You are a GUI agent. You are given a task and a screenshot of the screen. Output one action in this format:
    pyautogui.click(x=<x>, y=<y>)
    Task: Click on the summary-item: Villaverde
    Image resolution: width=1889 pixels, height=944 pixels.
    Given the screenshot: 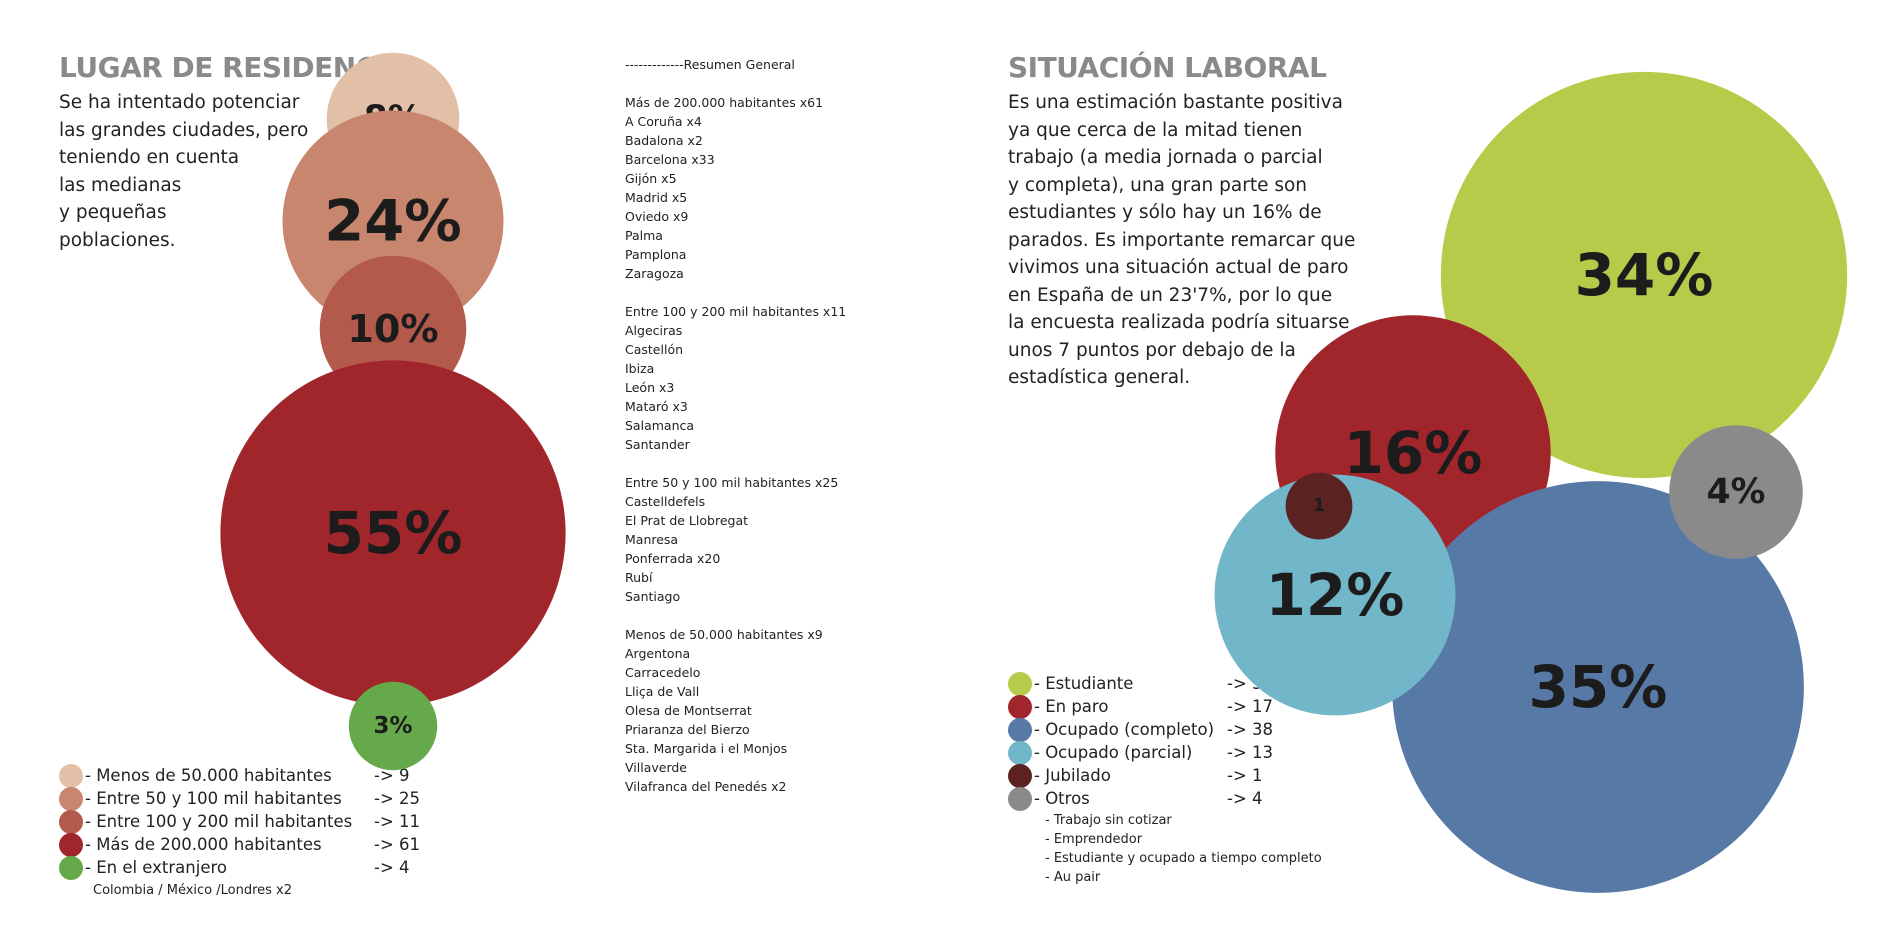 What is the action you would take?
    pyautogui.click(x=656, y=767)
    